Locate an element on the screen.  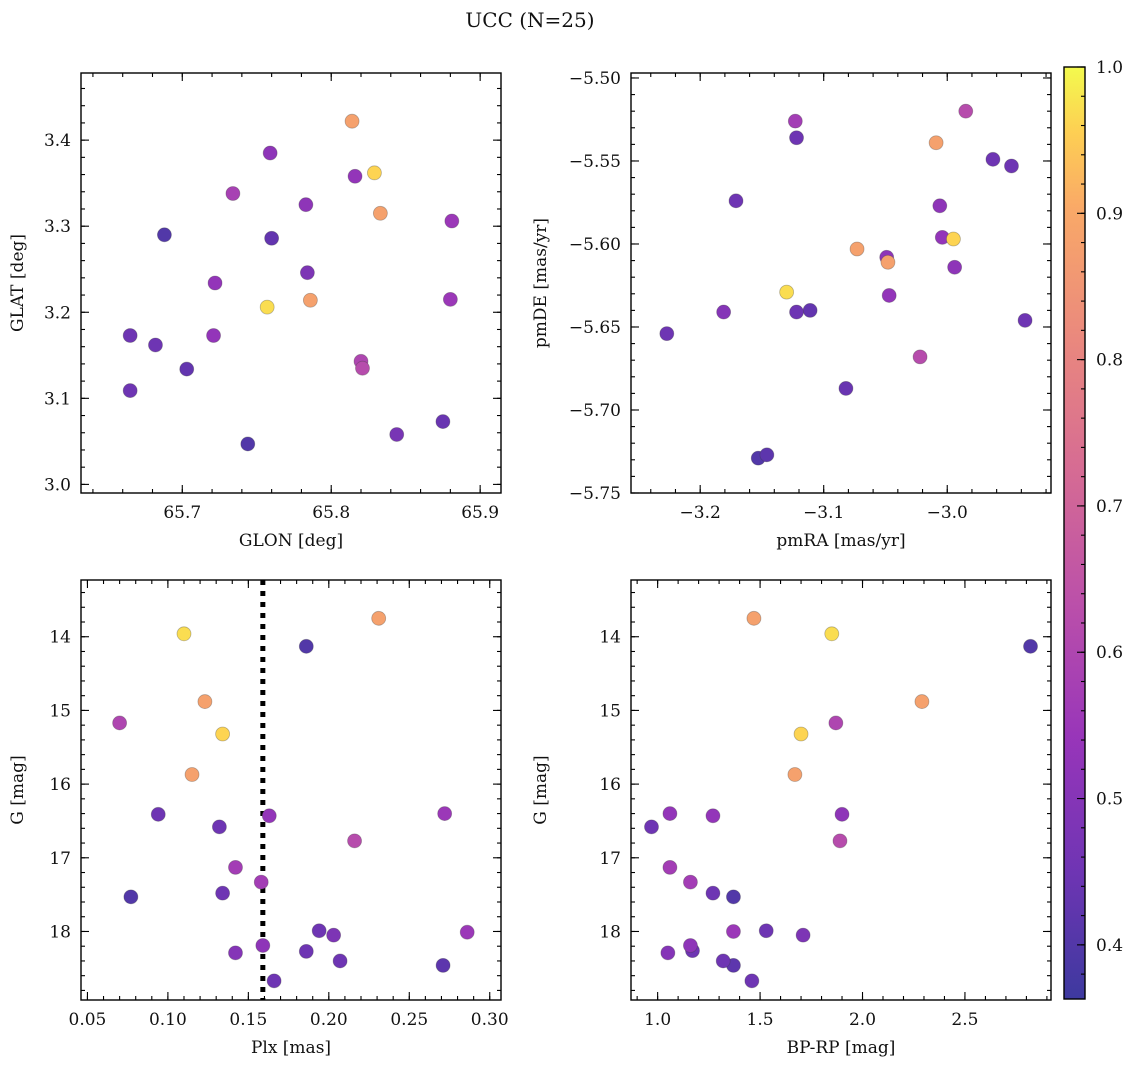
x-axis-label: pmRA [mas/yr] is located at coordinates (840, 541).